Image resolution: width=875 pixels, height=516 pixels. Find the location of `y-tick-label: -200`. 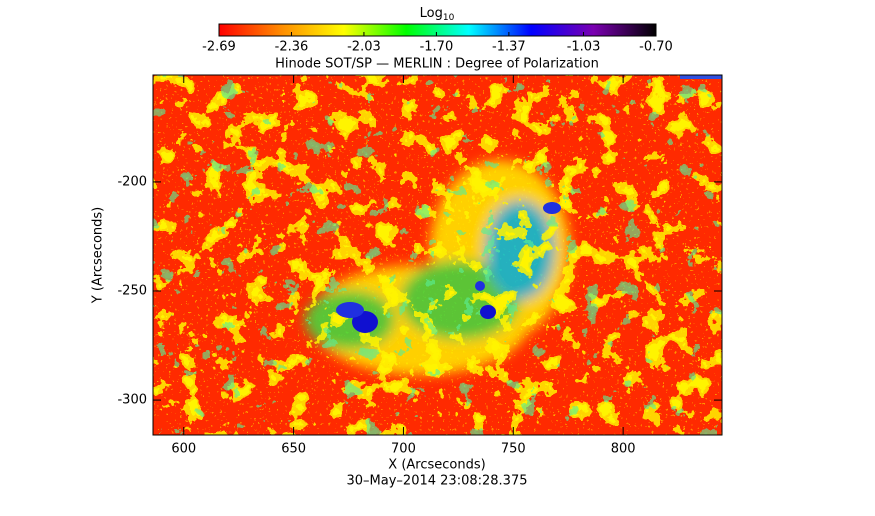

y-tick-label: -200 is located at coordinates (132, 181).